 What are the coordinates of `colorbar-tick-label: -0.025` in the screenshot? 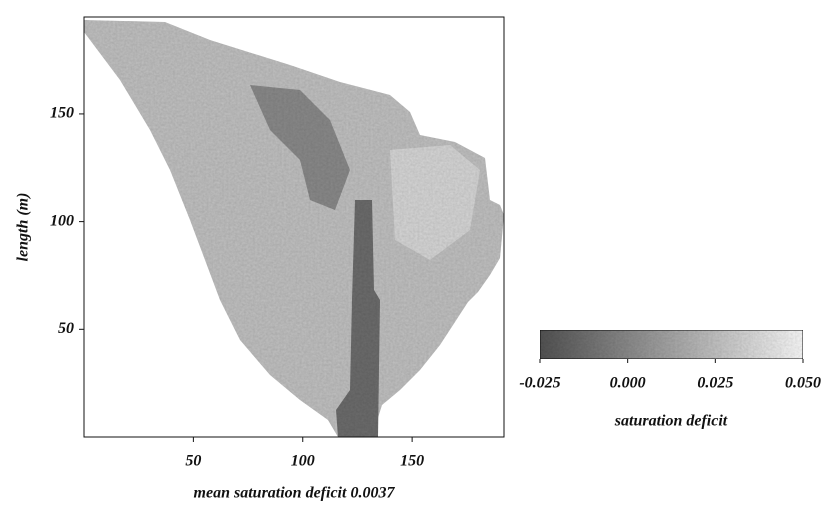 It's located at (539, 383).